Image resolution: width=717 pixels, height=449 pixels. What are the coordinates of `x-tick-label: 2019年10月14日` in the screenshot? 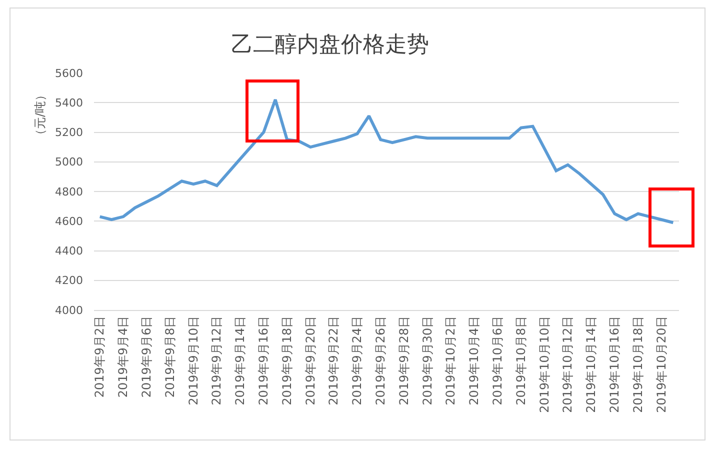 It's located at (591, 364).